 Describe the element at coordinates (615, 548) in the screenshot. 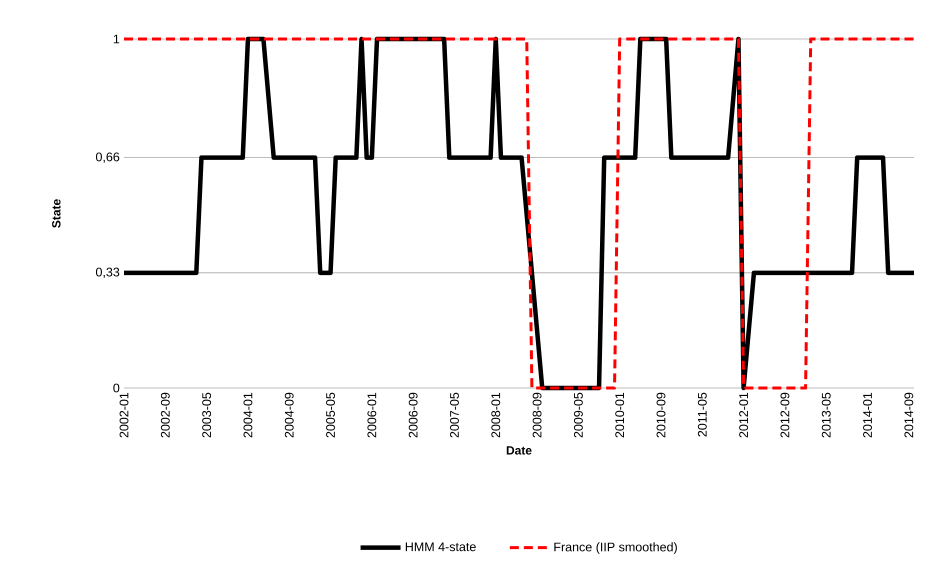

I see `legend-label: France (IIP smoothed)` at that location.